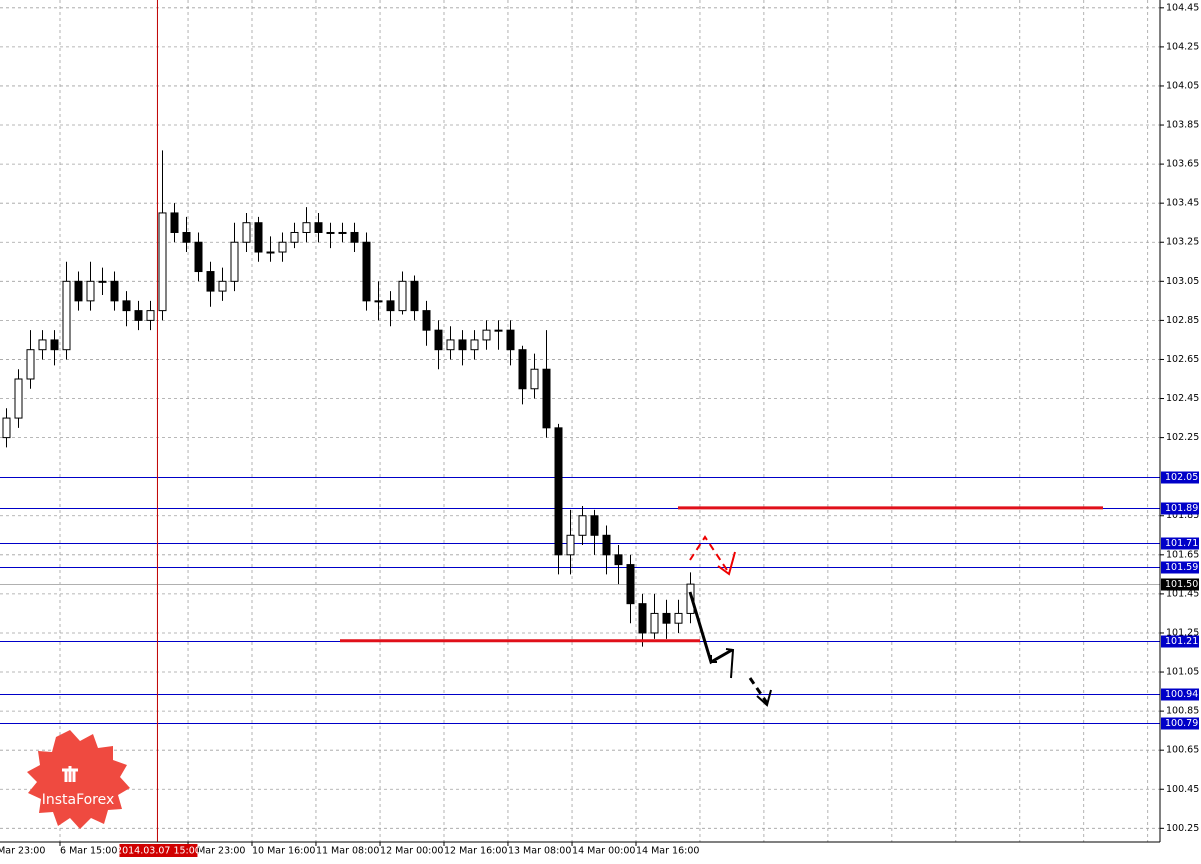 The height and width of the screenshot is (864, 1201). I want to click on logo: InstaForex, so click(78, 779).